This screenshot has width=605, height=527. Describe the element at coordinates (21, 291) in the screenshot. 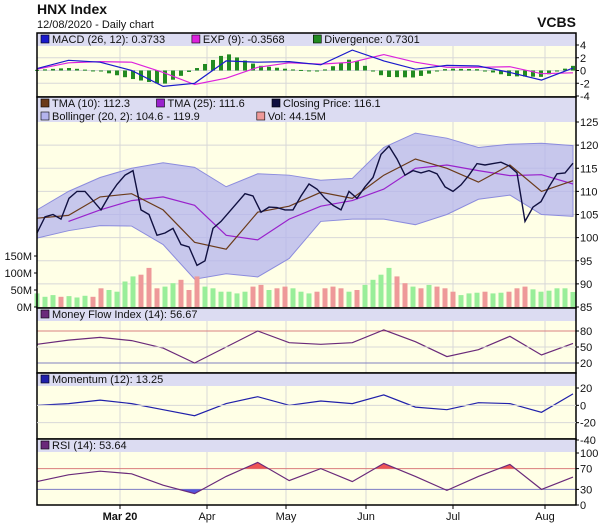

I see `volume-tick-label: 50M` at that location.